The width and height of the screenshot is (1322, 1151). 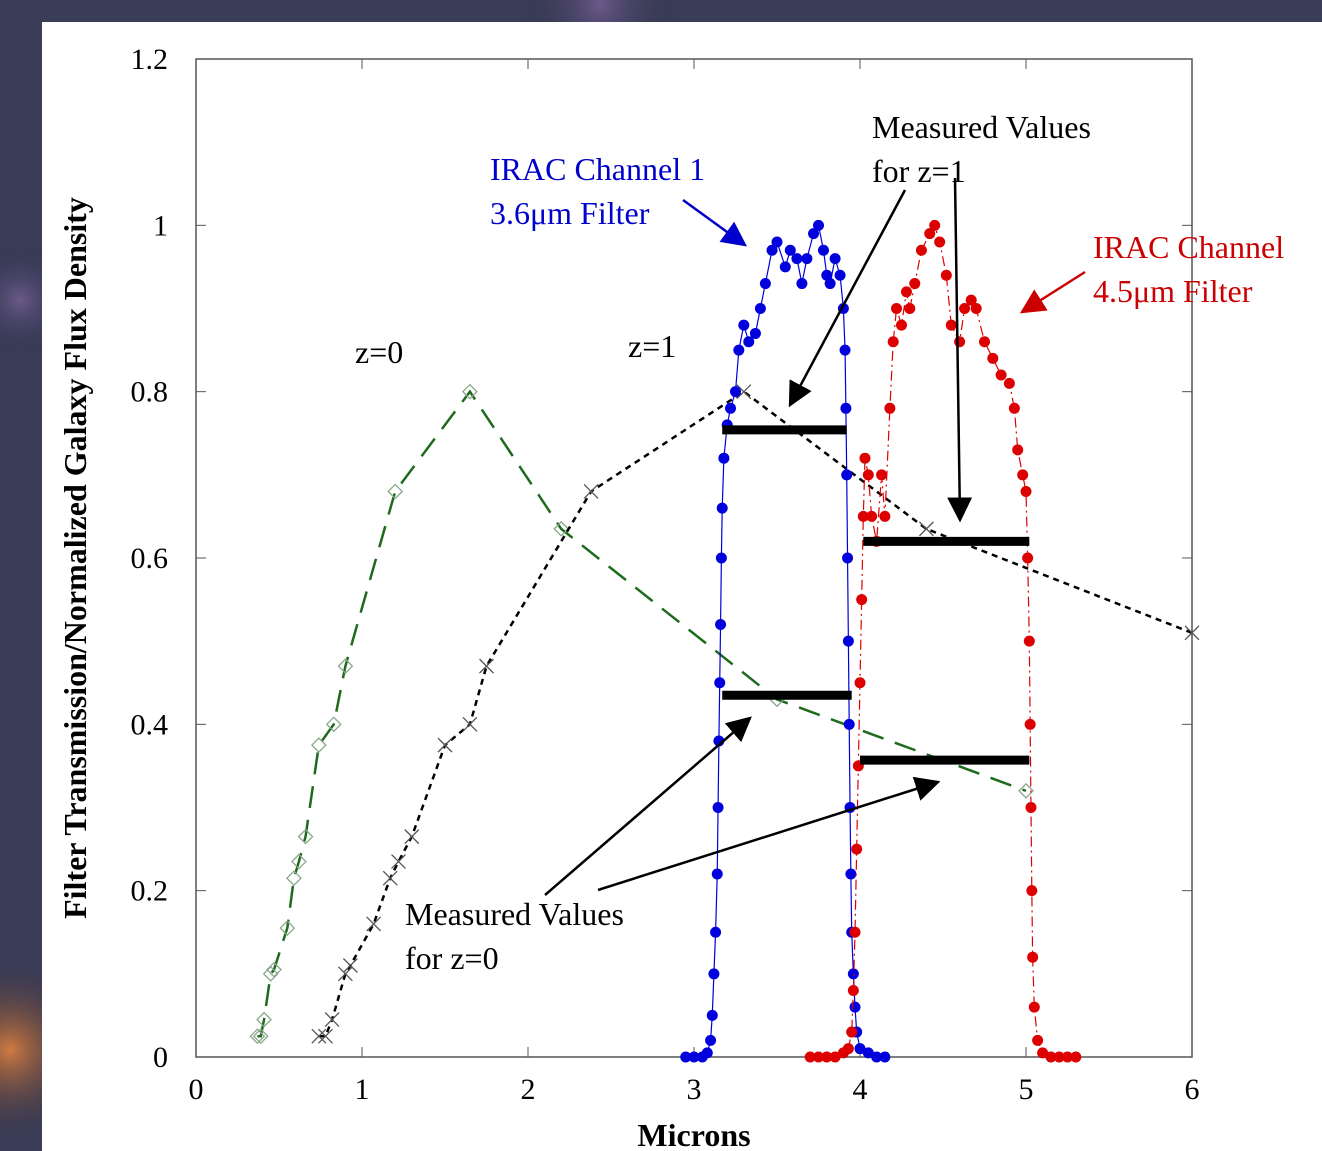 What do you see at coordinates (160, 225) in the screenshot?
I see `y-tick-label: 1` at bounding box center [160, 225].